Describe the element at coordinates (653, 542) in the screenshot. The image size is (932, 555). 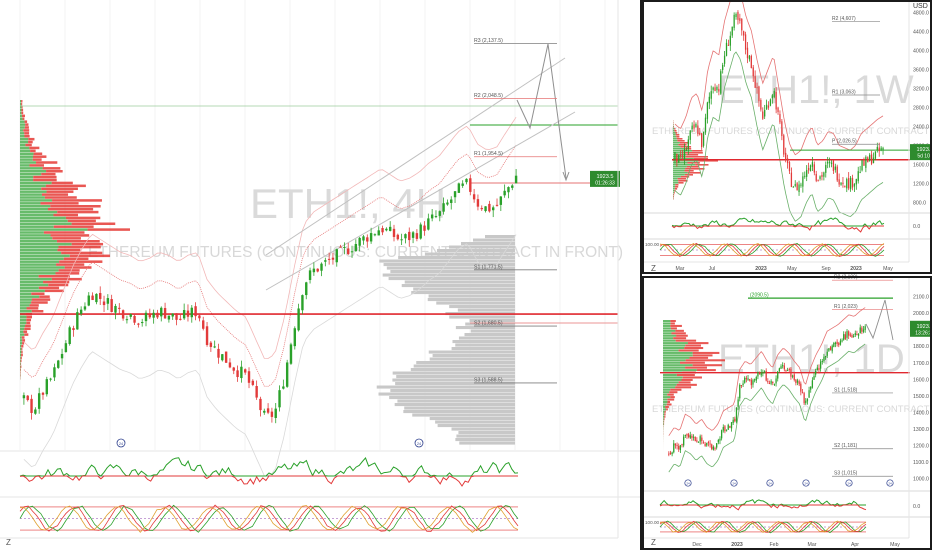
I see `right-bottom-zoom-label: Z` at that location.